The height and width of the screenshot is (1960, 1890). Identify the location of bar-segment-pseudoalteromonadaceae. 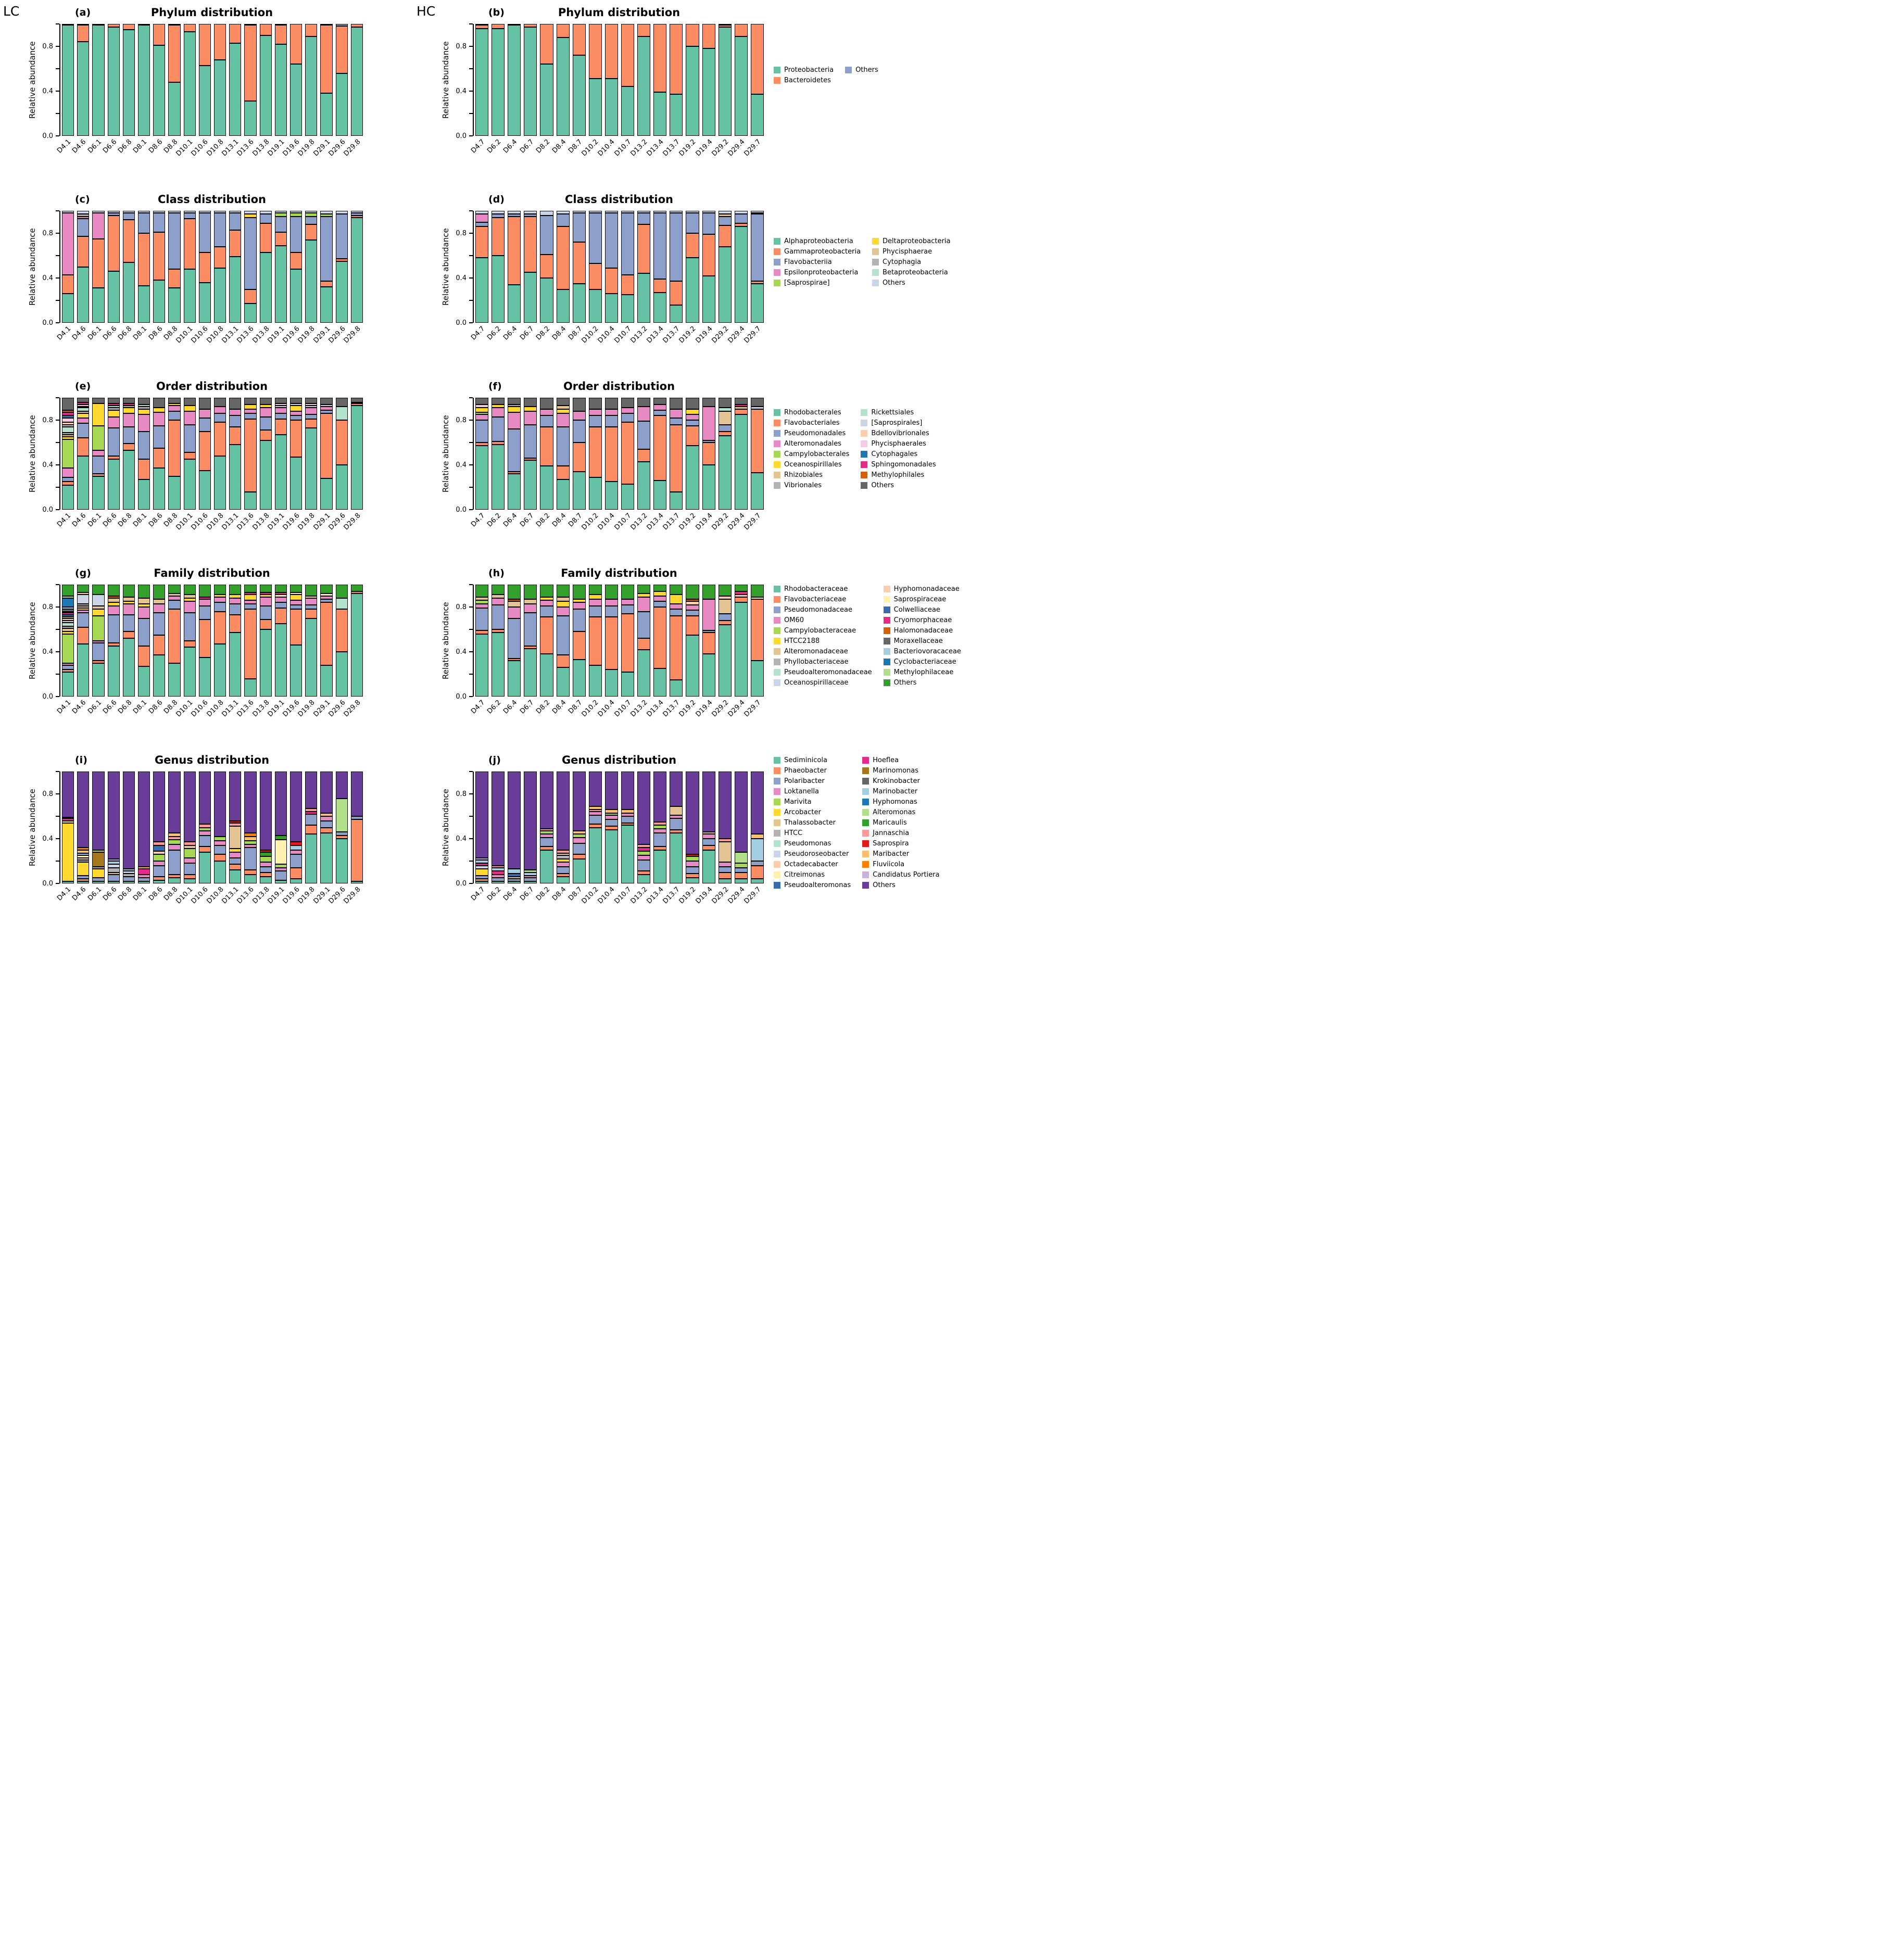
(342, 604).